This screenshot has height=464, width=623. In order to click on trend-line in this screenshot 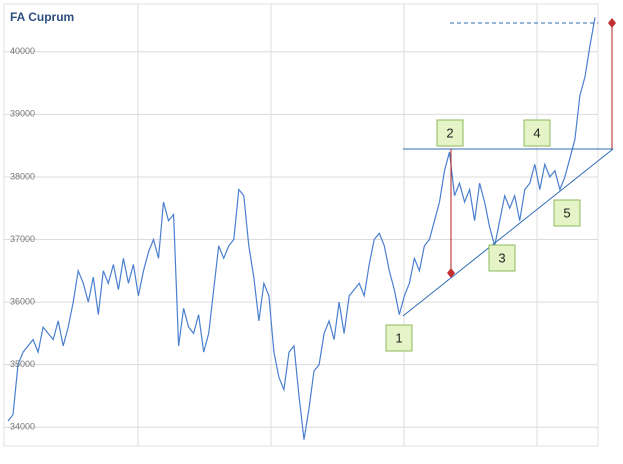, I will do `click(508, 232)`.